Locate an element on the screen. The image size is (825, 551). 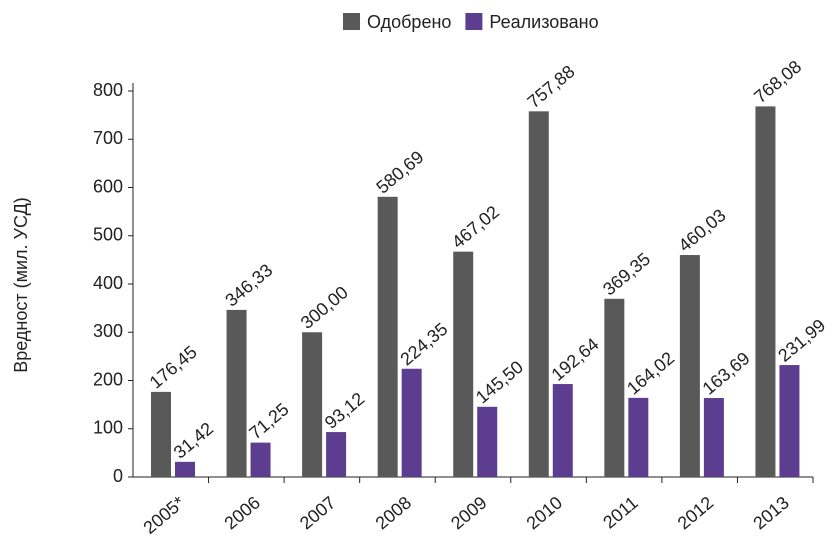
x-tick-label: 2011 is located at coordinates (620, 512).